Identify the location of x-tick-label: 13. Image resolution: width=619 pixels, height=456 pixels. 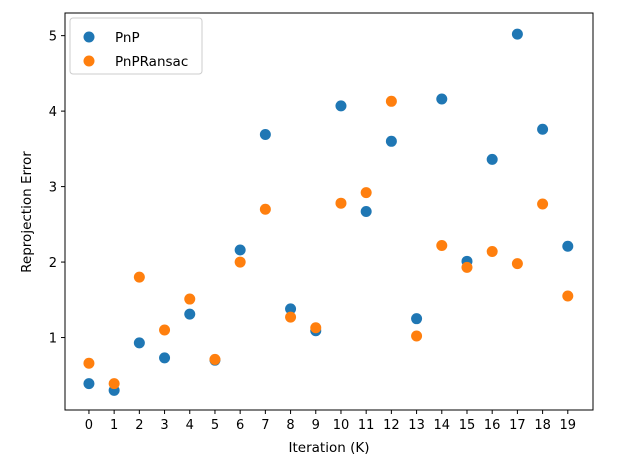
(416, 425).